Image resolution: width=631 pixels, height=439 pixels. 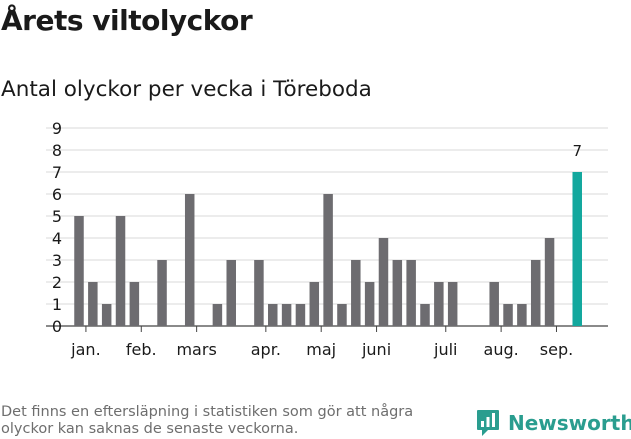 I want to click on data-label: 7, so click(x=577, y=151).